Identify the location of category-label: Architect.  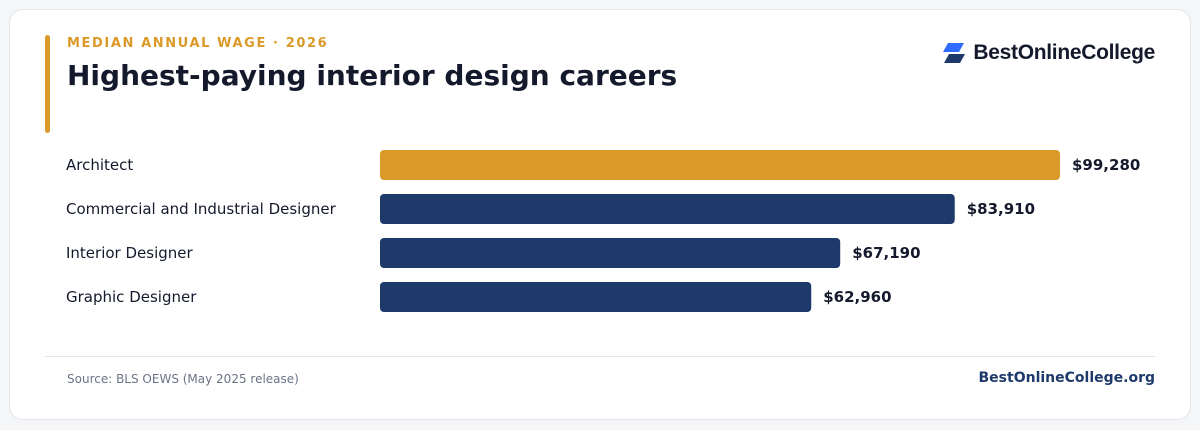
(99, 165).